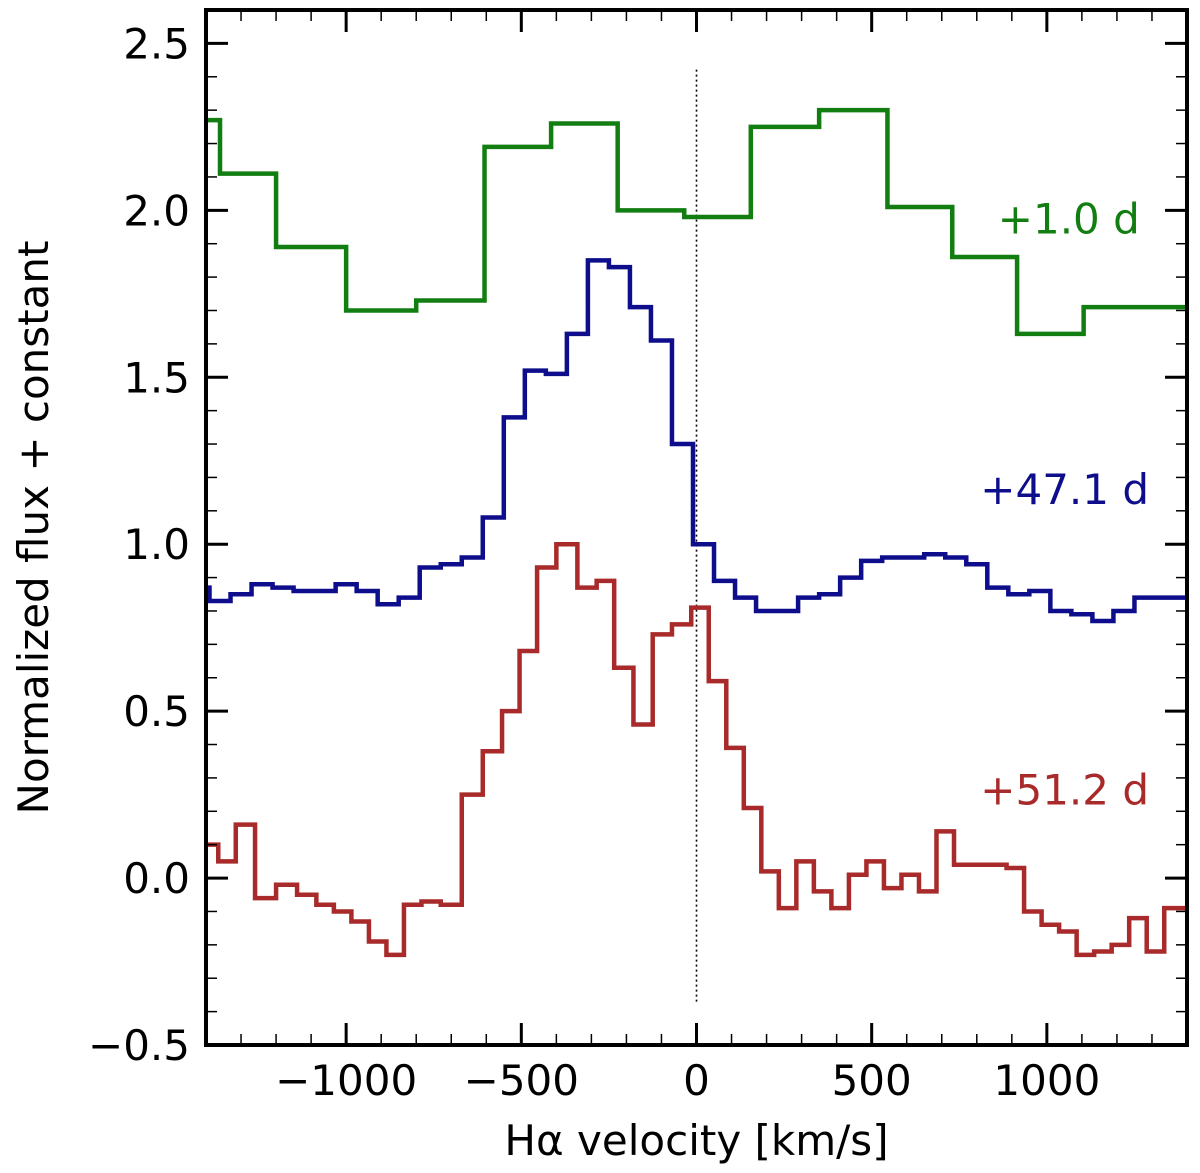 The image size is (1200, 1173). What do you see at coordinates (521, 1080) in the screenshot?
I see `x-tick-label: −500` at bounding box center [521, 1080].